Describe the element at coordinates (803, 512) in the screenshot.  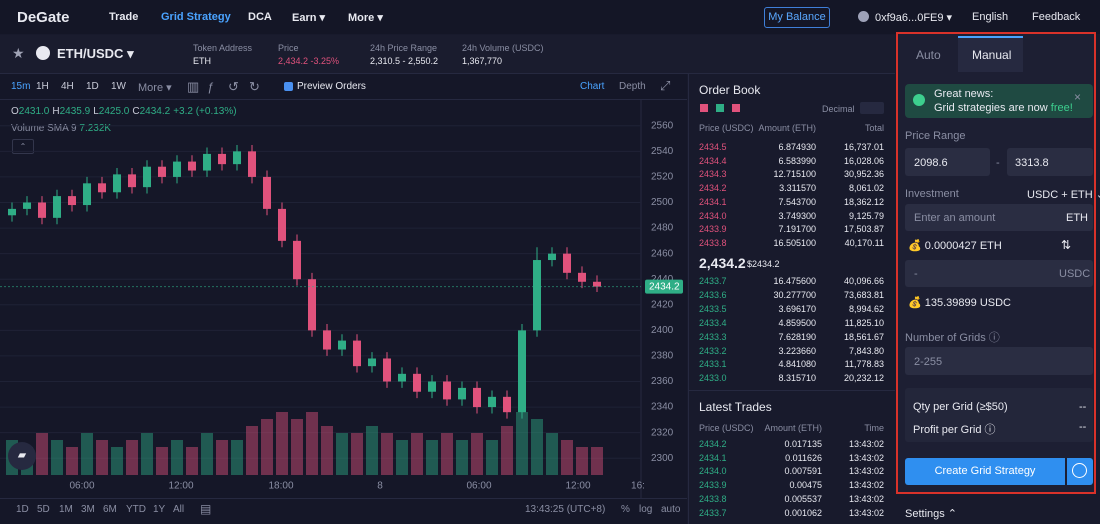
I see `trade-cell: 0.001062` at that location.